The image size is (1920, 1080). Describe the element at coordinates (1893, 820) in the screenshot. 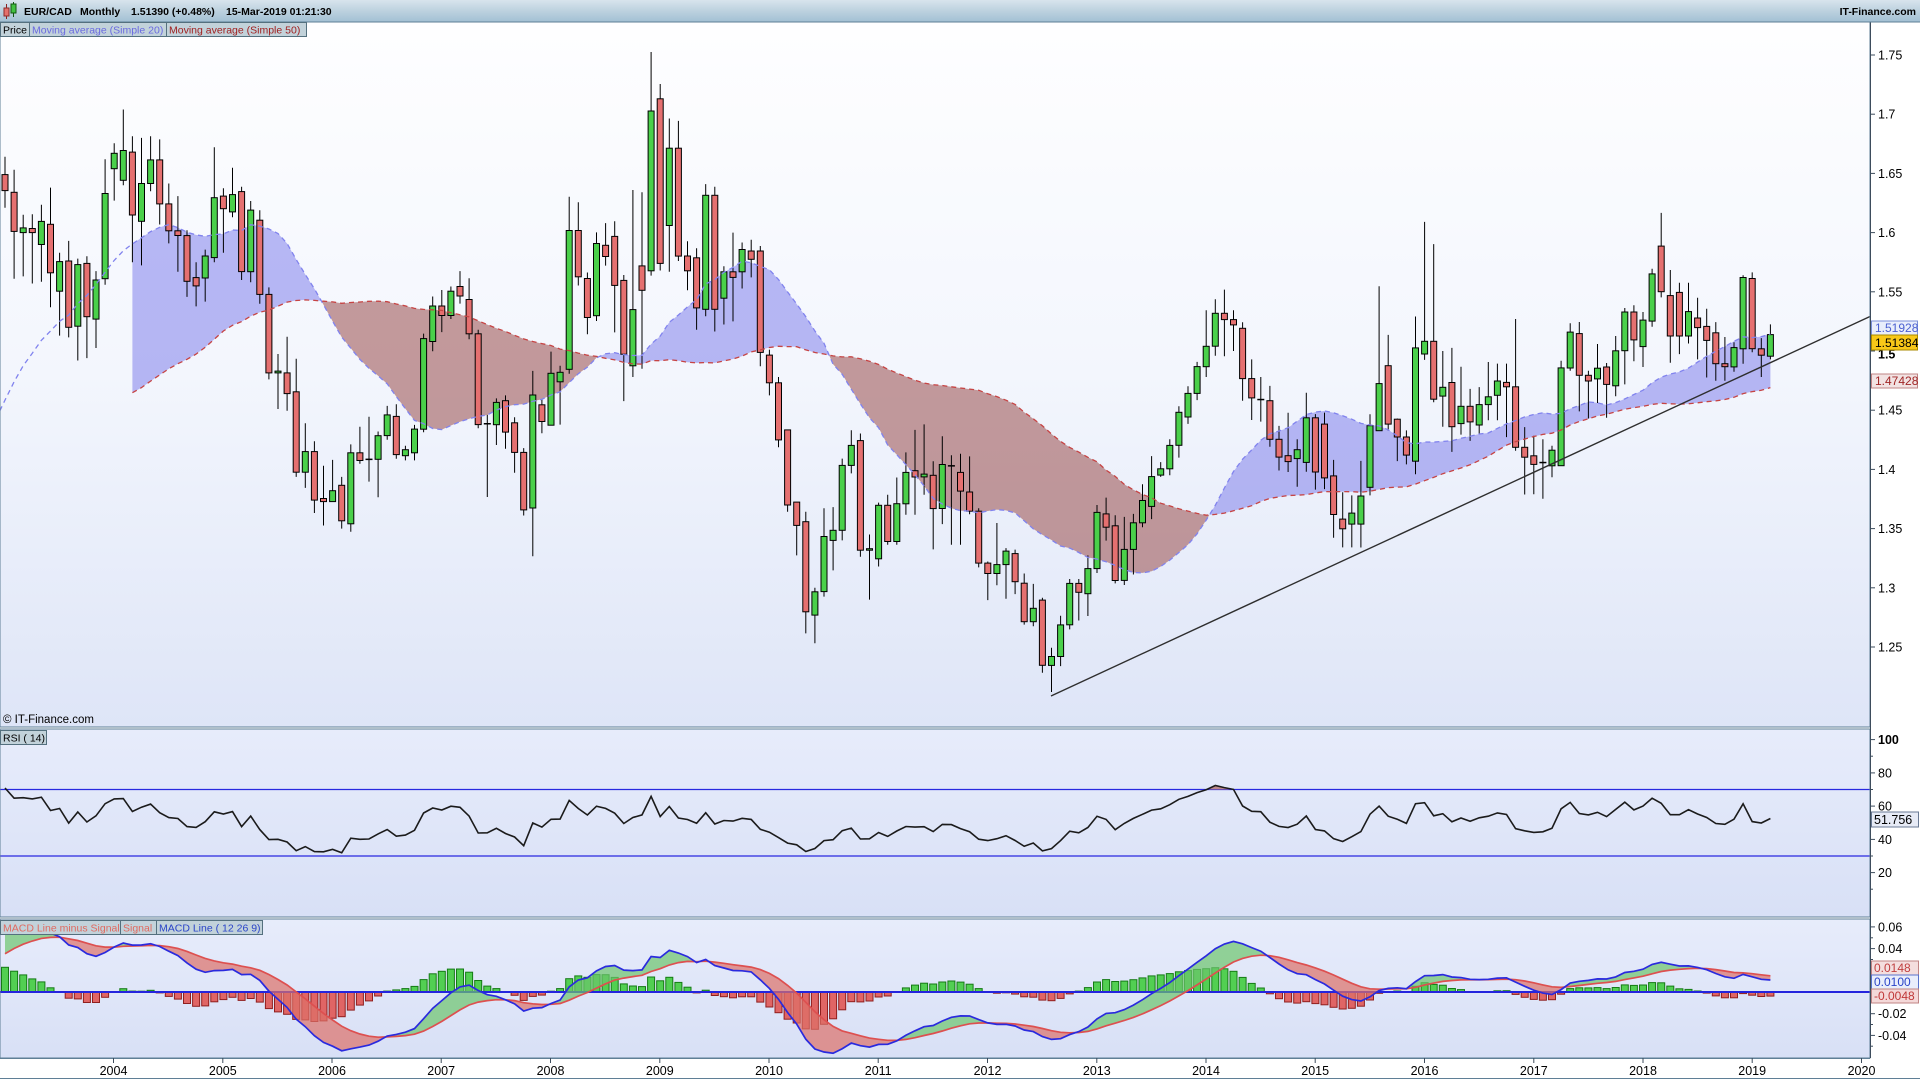

I see `svg-text: 51.756` at that location.